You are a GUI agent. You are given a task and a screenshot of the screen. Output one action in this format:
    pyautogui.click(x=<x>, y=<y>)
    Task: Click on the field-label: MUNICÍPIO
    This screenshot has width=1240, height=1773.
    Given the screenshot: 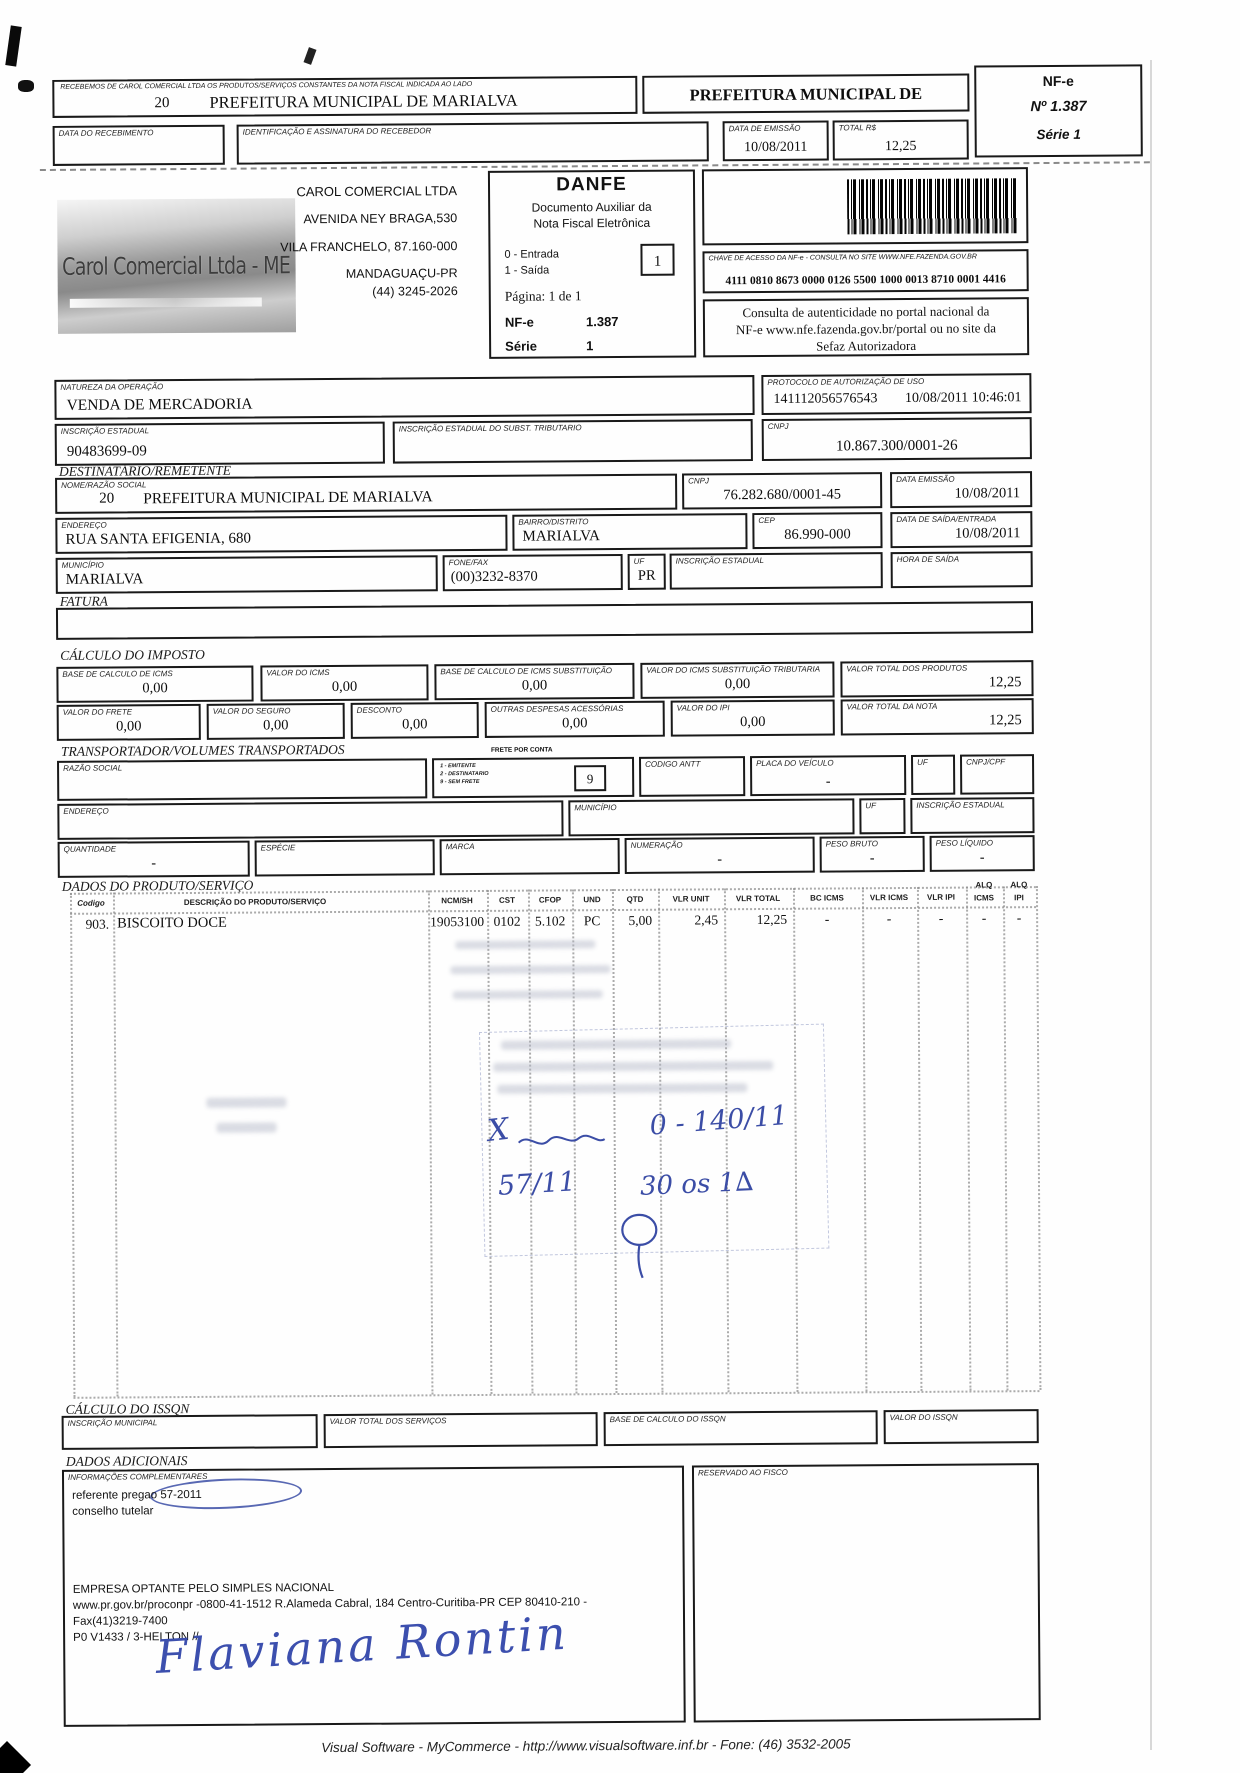 What is the action you would take?
    pyautogui.click(x=595, y=808)
    